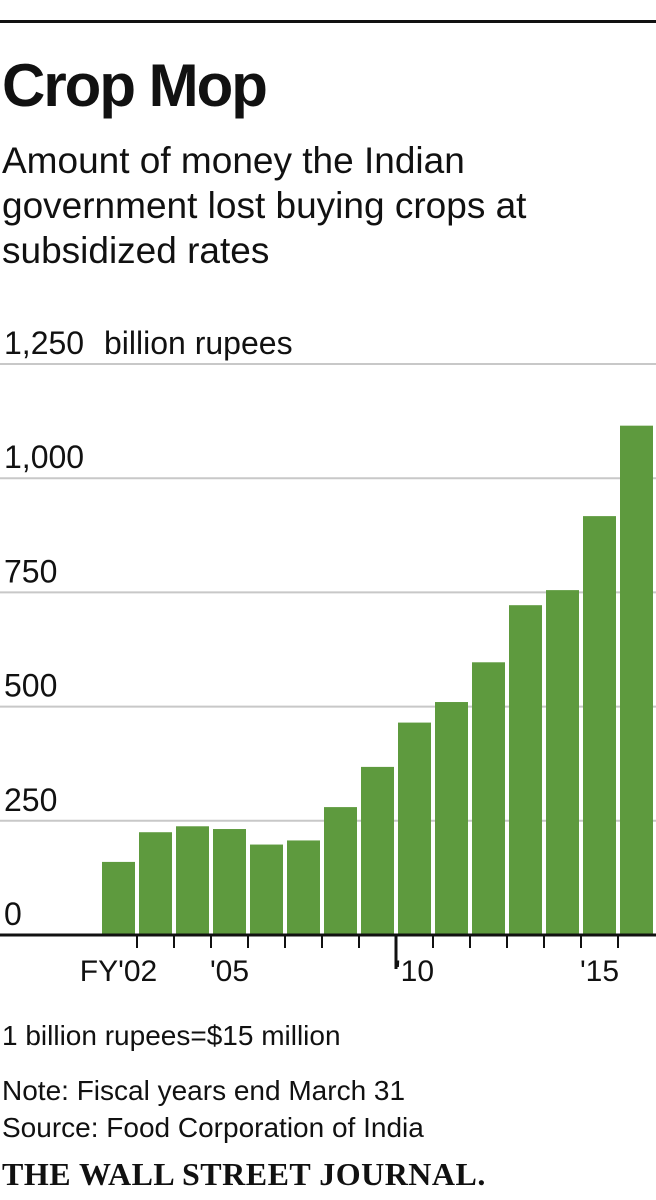  What do you see at coordinates (30, 686) in the screenshot?
I see `y-tick-label: 500` at bounding box center [30, 686].